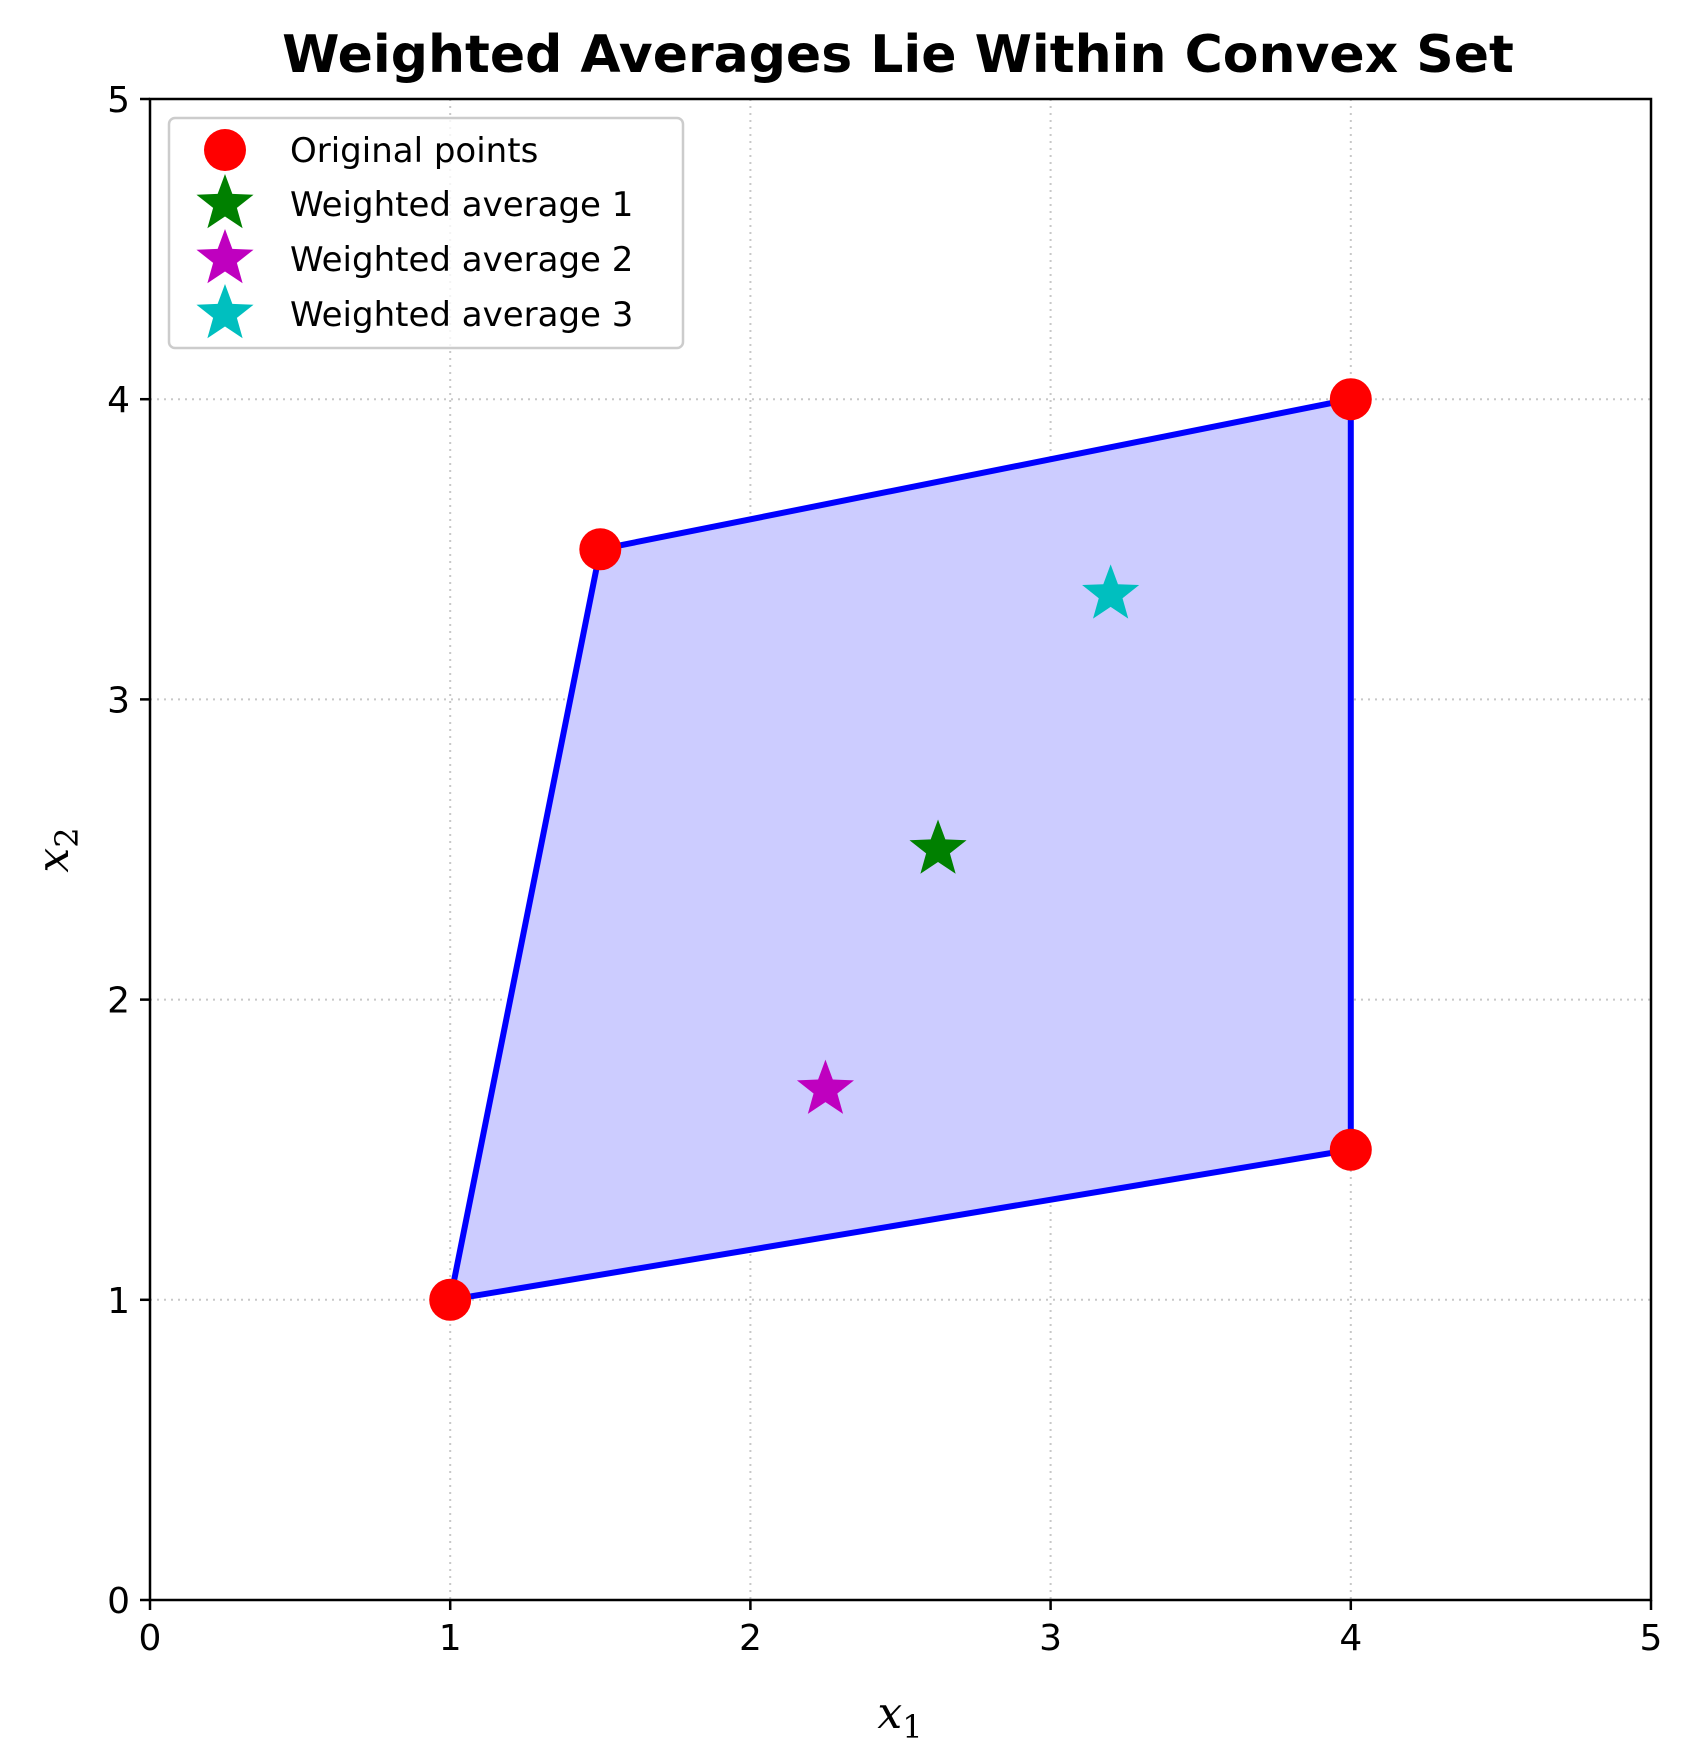 The width and height of the screenshot is (1691, 1764). I want to click on legend-label-original-points: Original points, so click(414, 151).